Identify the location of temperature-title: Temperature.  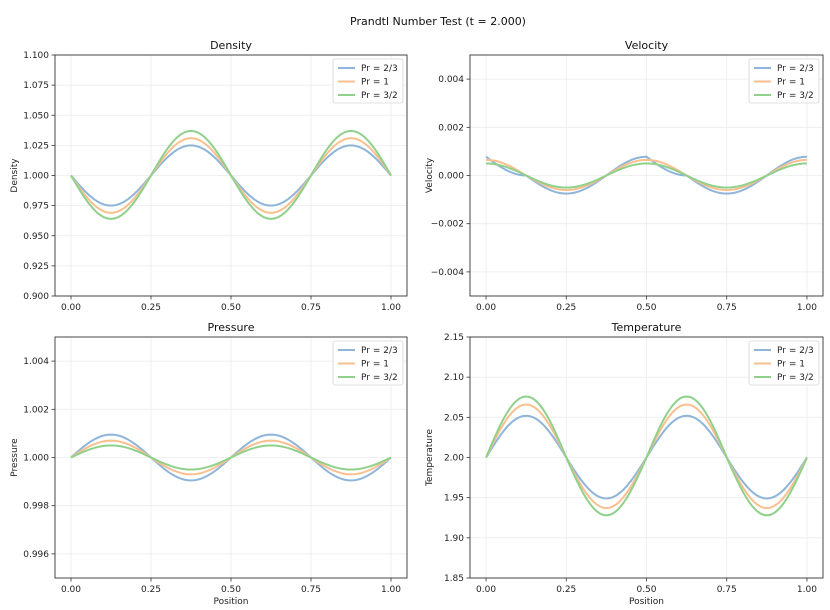
(646, 327).